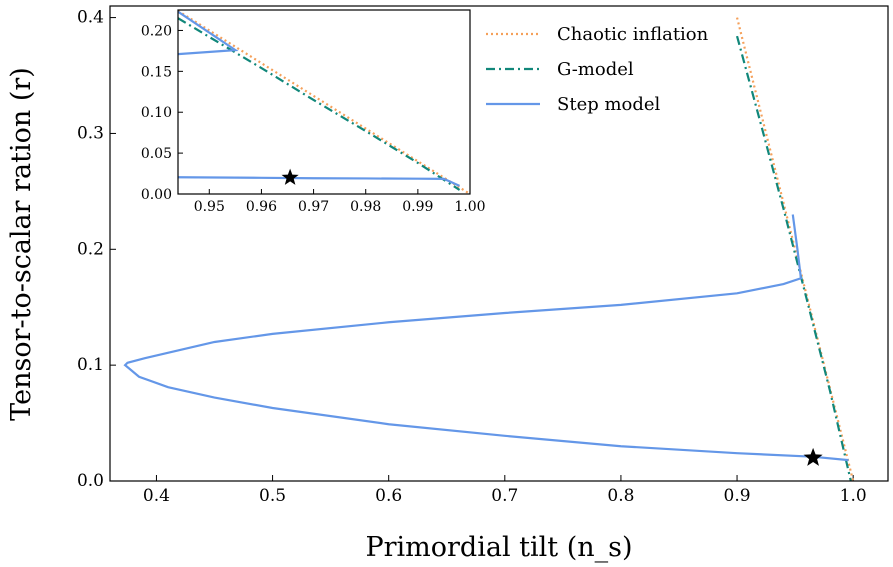 Image resolution: width=893 pixels, height=567 pixels. Describe the element at coordinates (388, 496) in the screenshot. I see `x-tick-label: 0.6` at that location.